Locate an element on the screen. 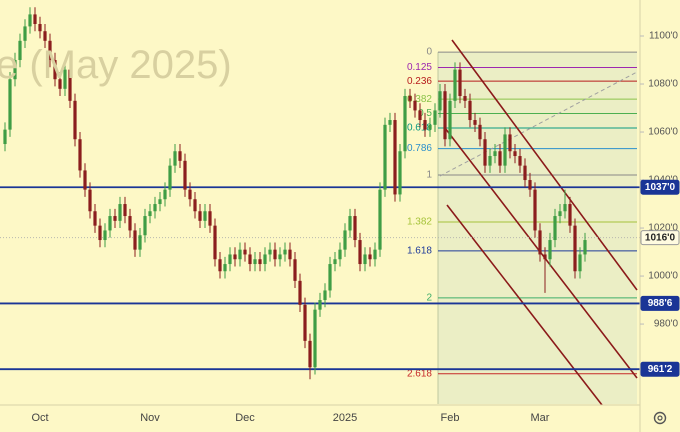 The width and height of the screenshot is (680, 432). x-tick-label: Nov is located at coordinates (150, 418).